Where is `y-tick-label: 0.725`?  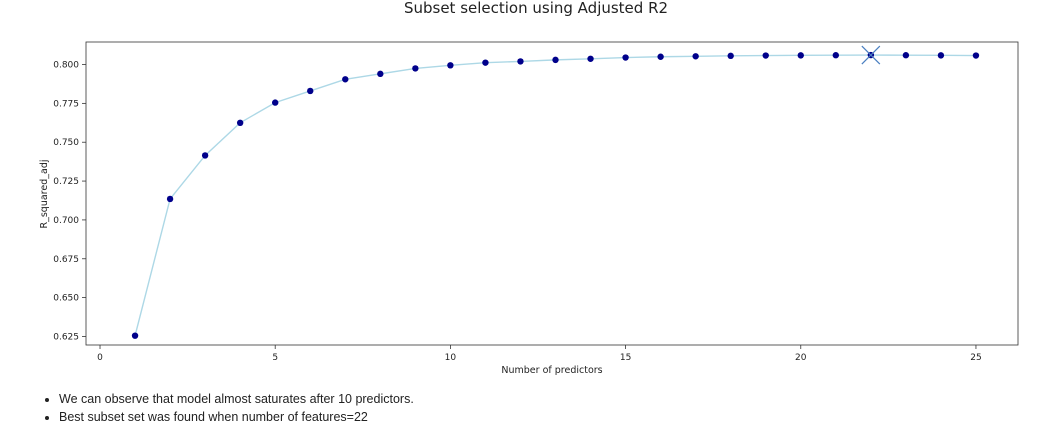 y-tick-label: 0.725 is located at coordinates (66, 182).